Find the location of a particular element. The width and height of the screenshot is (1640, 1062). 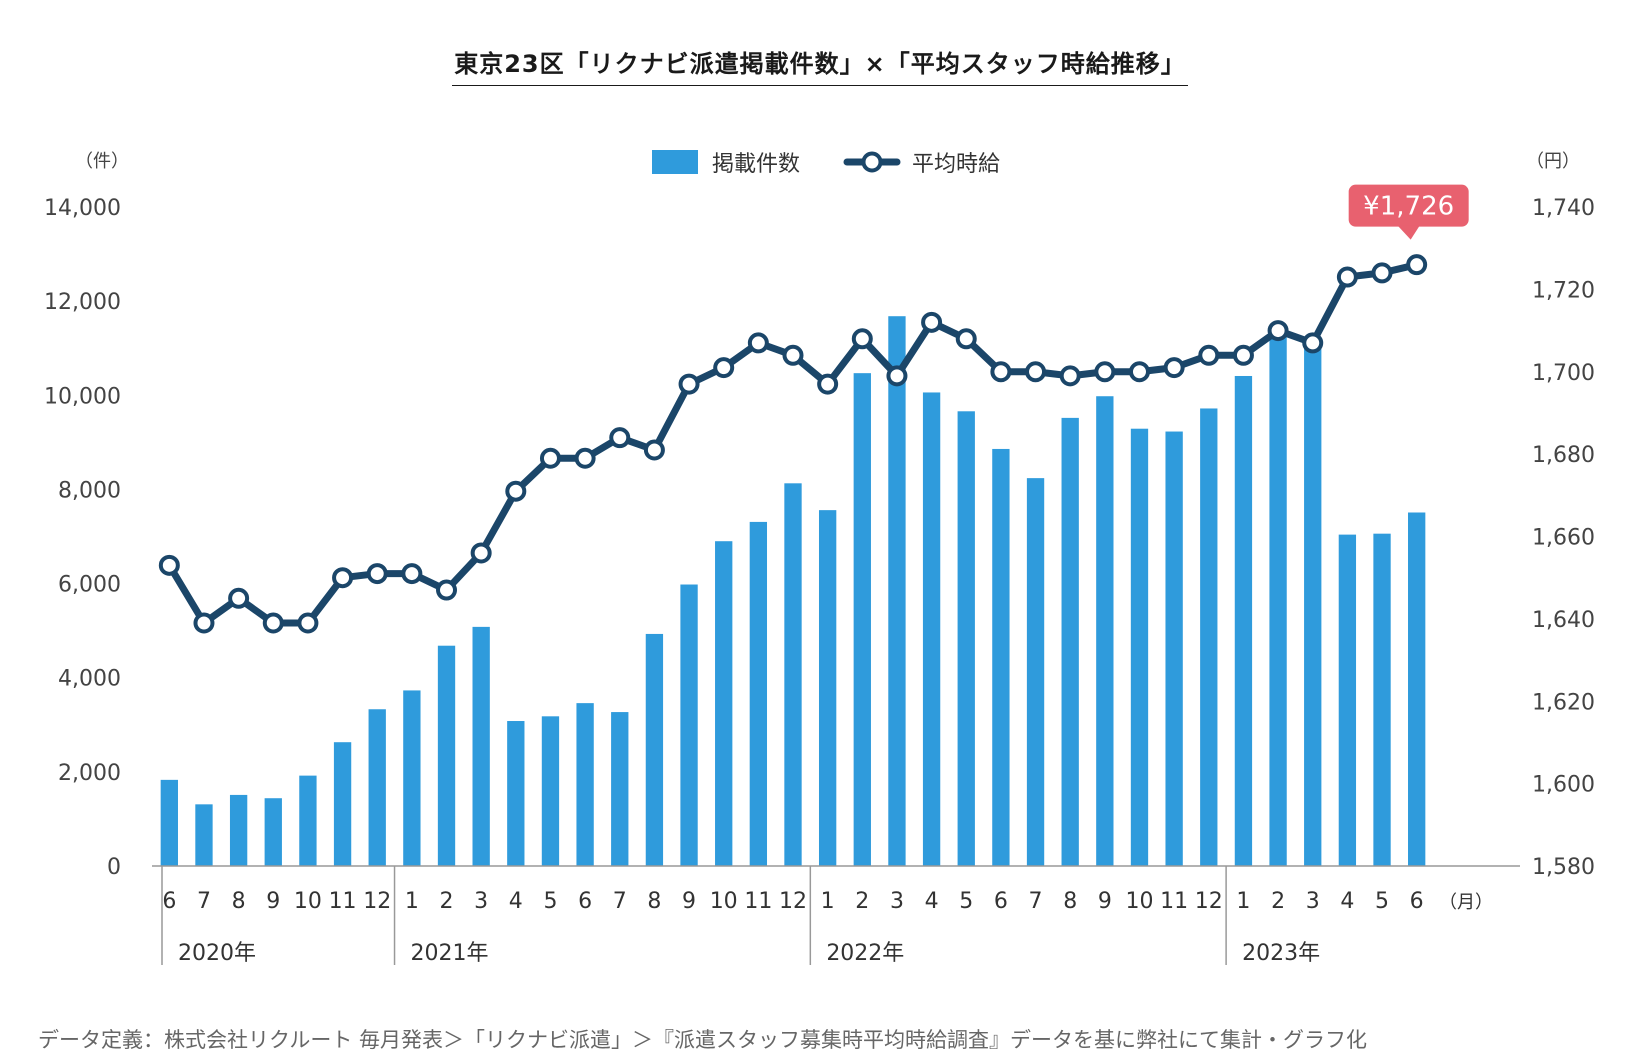

right-axis-unit: （円） is located at coordinates (1553, 161).